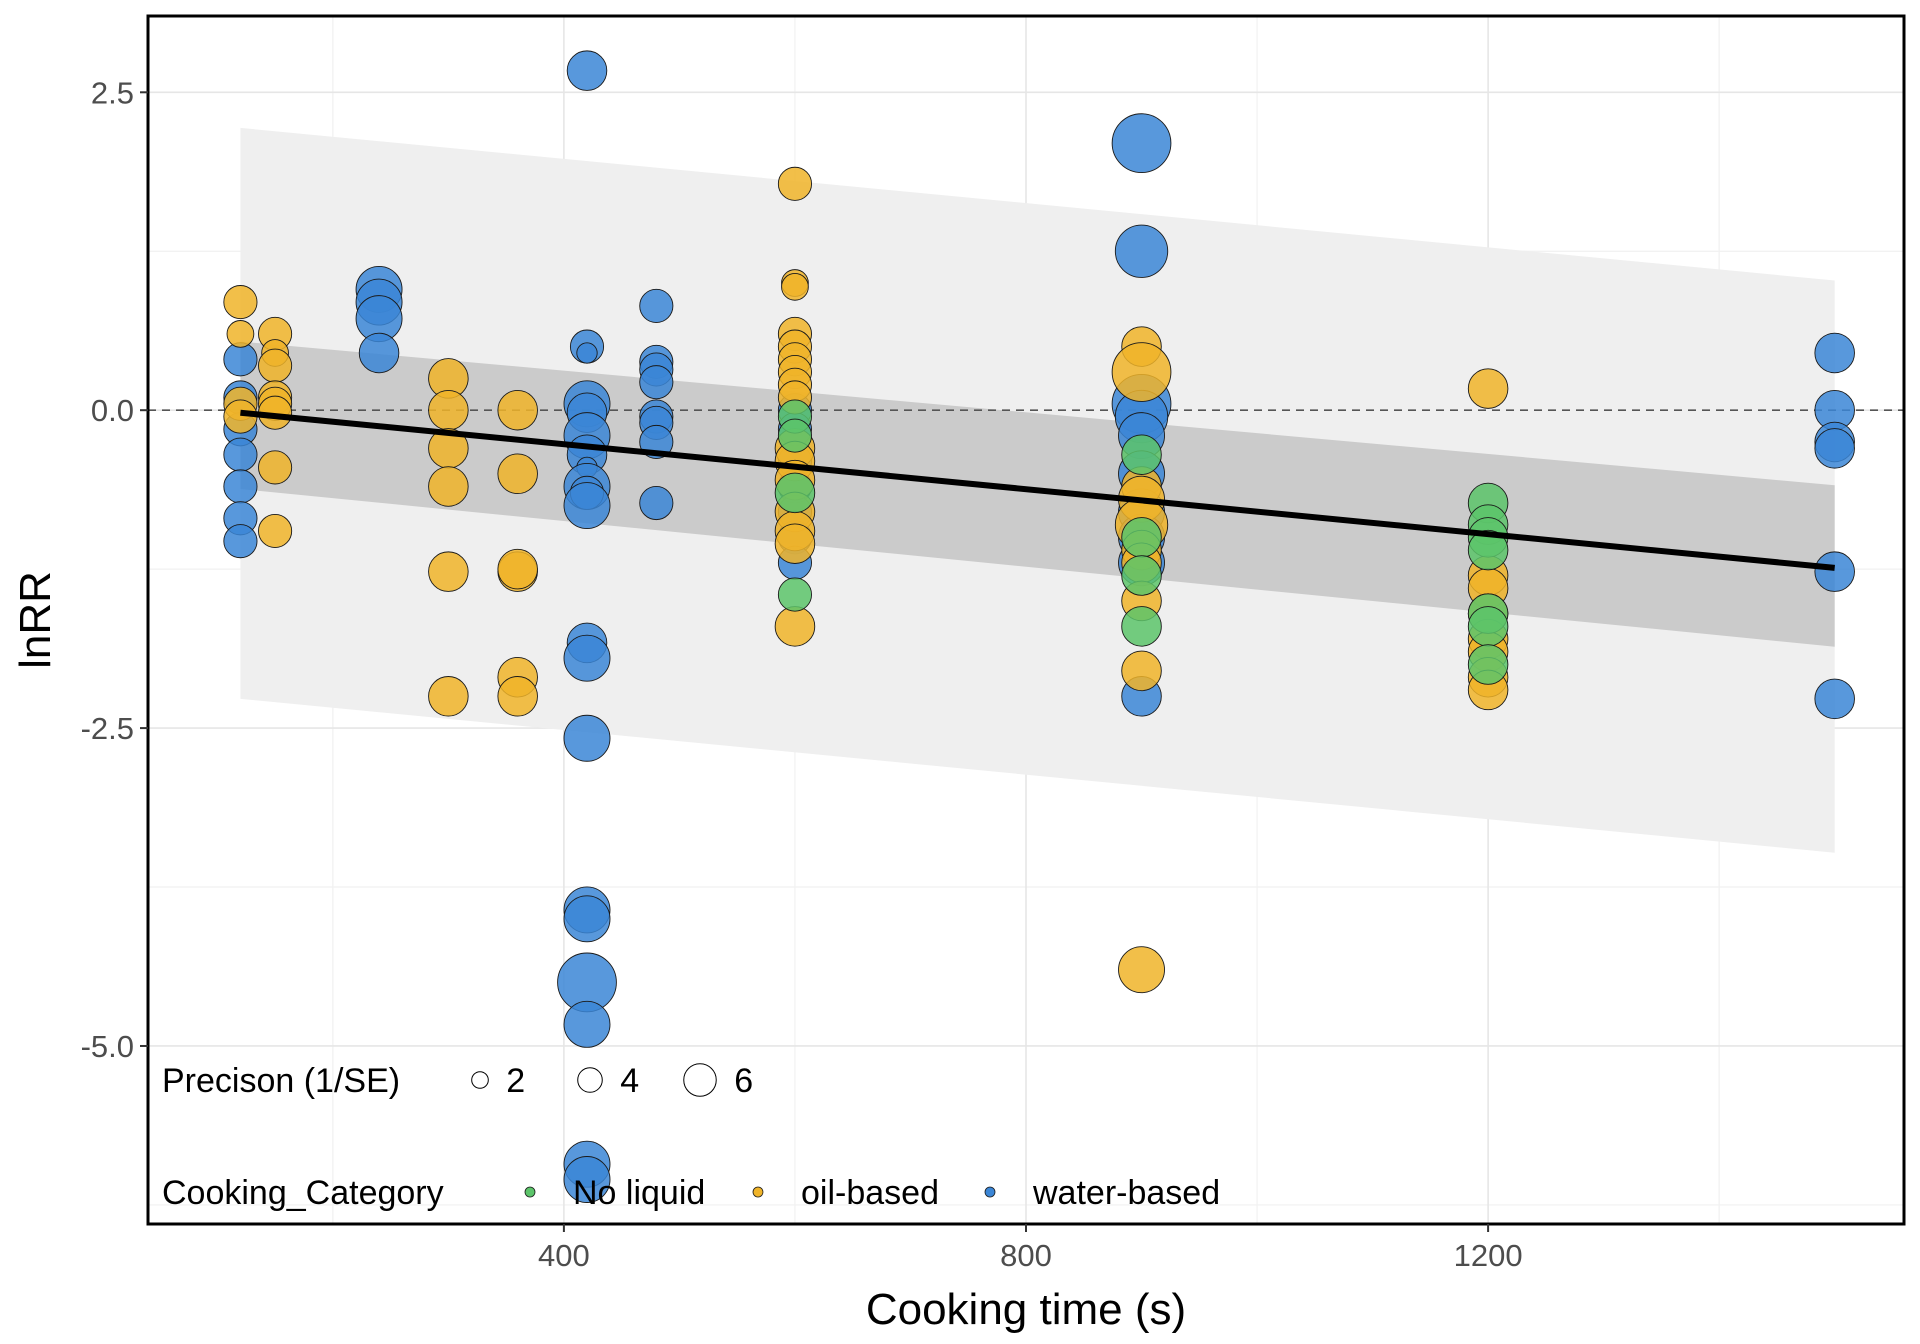 The height and width of the screenshot is (1344, 1920). What do you see at coordinates (743, 1081) in the screenshot?
I see `size-legend-label: 6` at bounding box center [743, 1081].